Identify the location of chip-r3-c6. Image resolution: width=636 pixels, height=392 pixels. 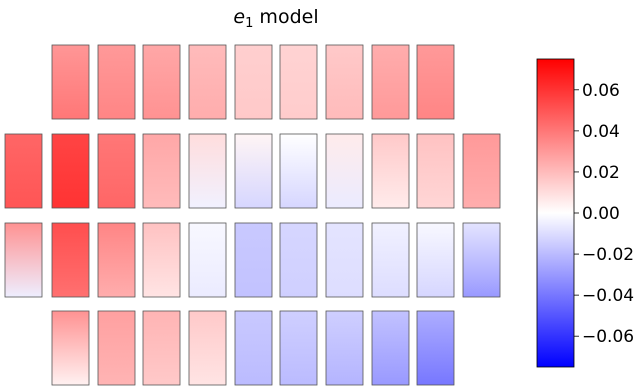
(253, 260).